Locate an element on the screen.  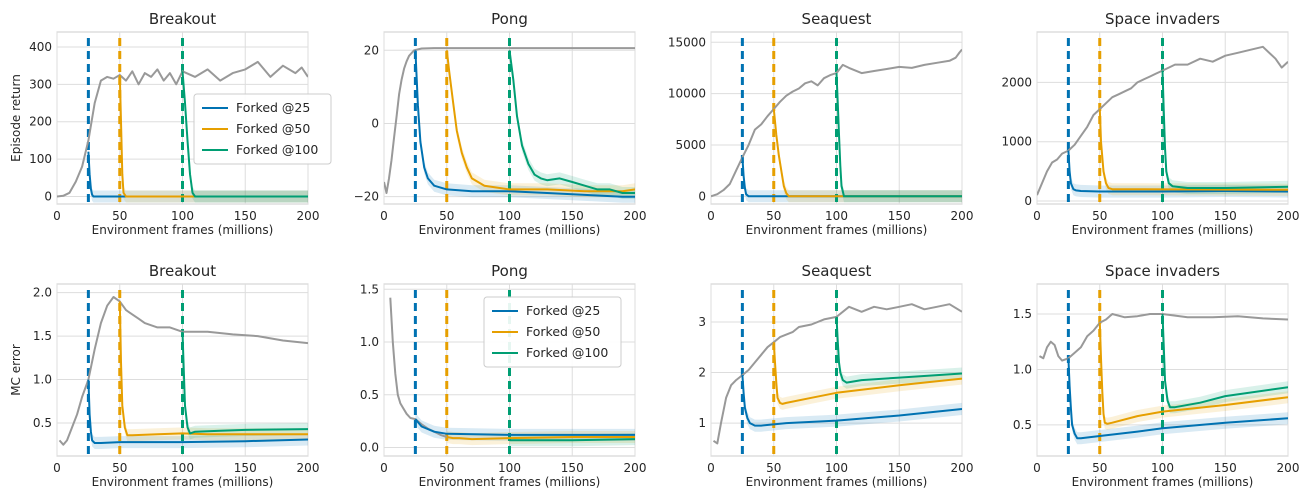
y-tick-label: 0.0 is located at coordinates (369, 448).